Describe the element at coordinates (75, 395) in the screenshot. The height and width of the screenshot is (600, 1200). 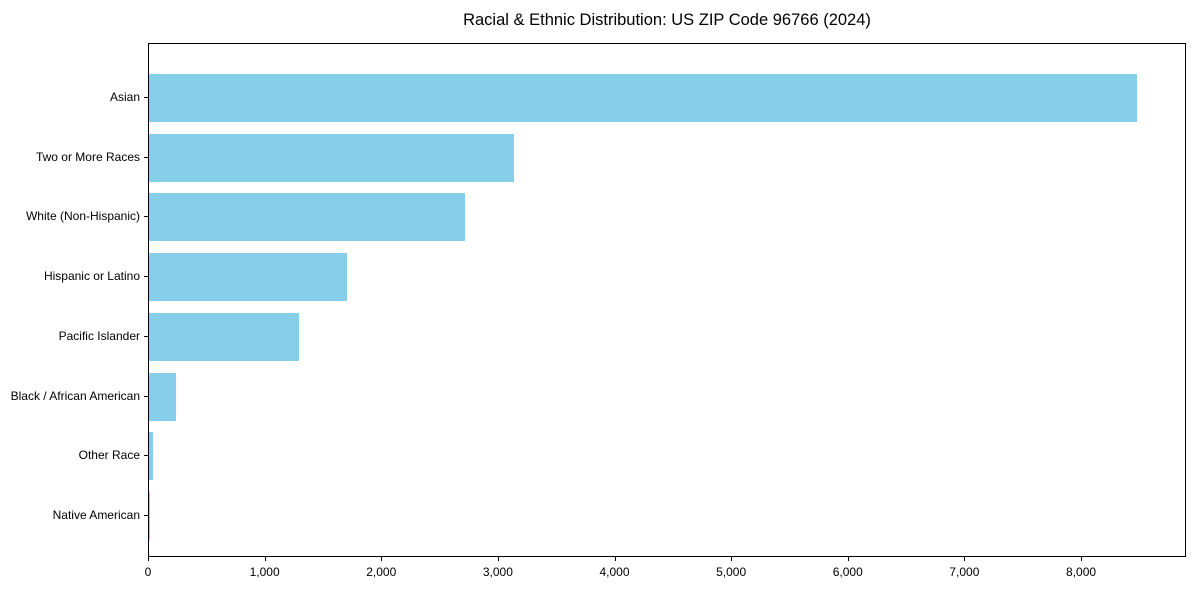
I see `y-tick-label: Black / African American` at that location.